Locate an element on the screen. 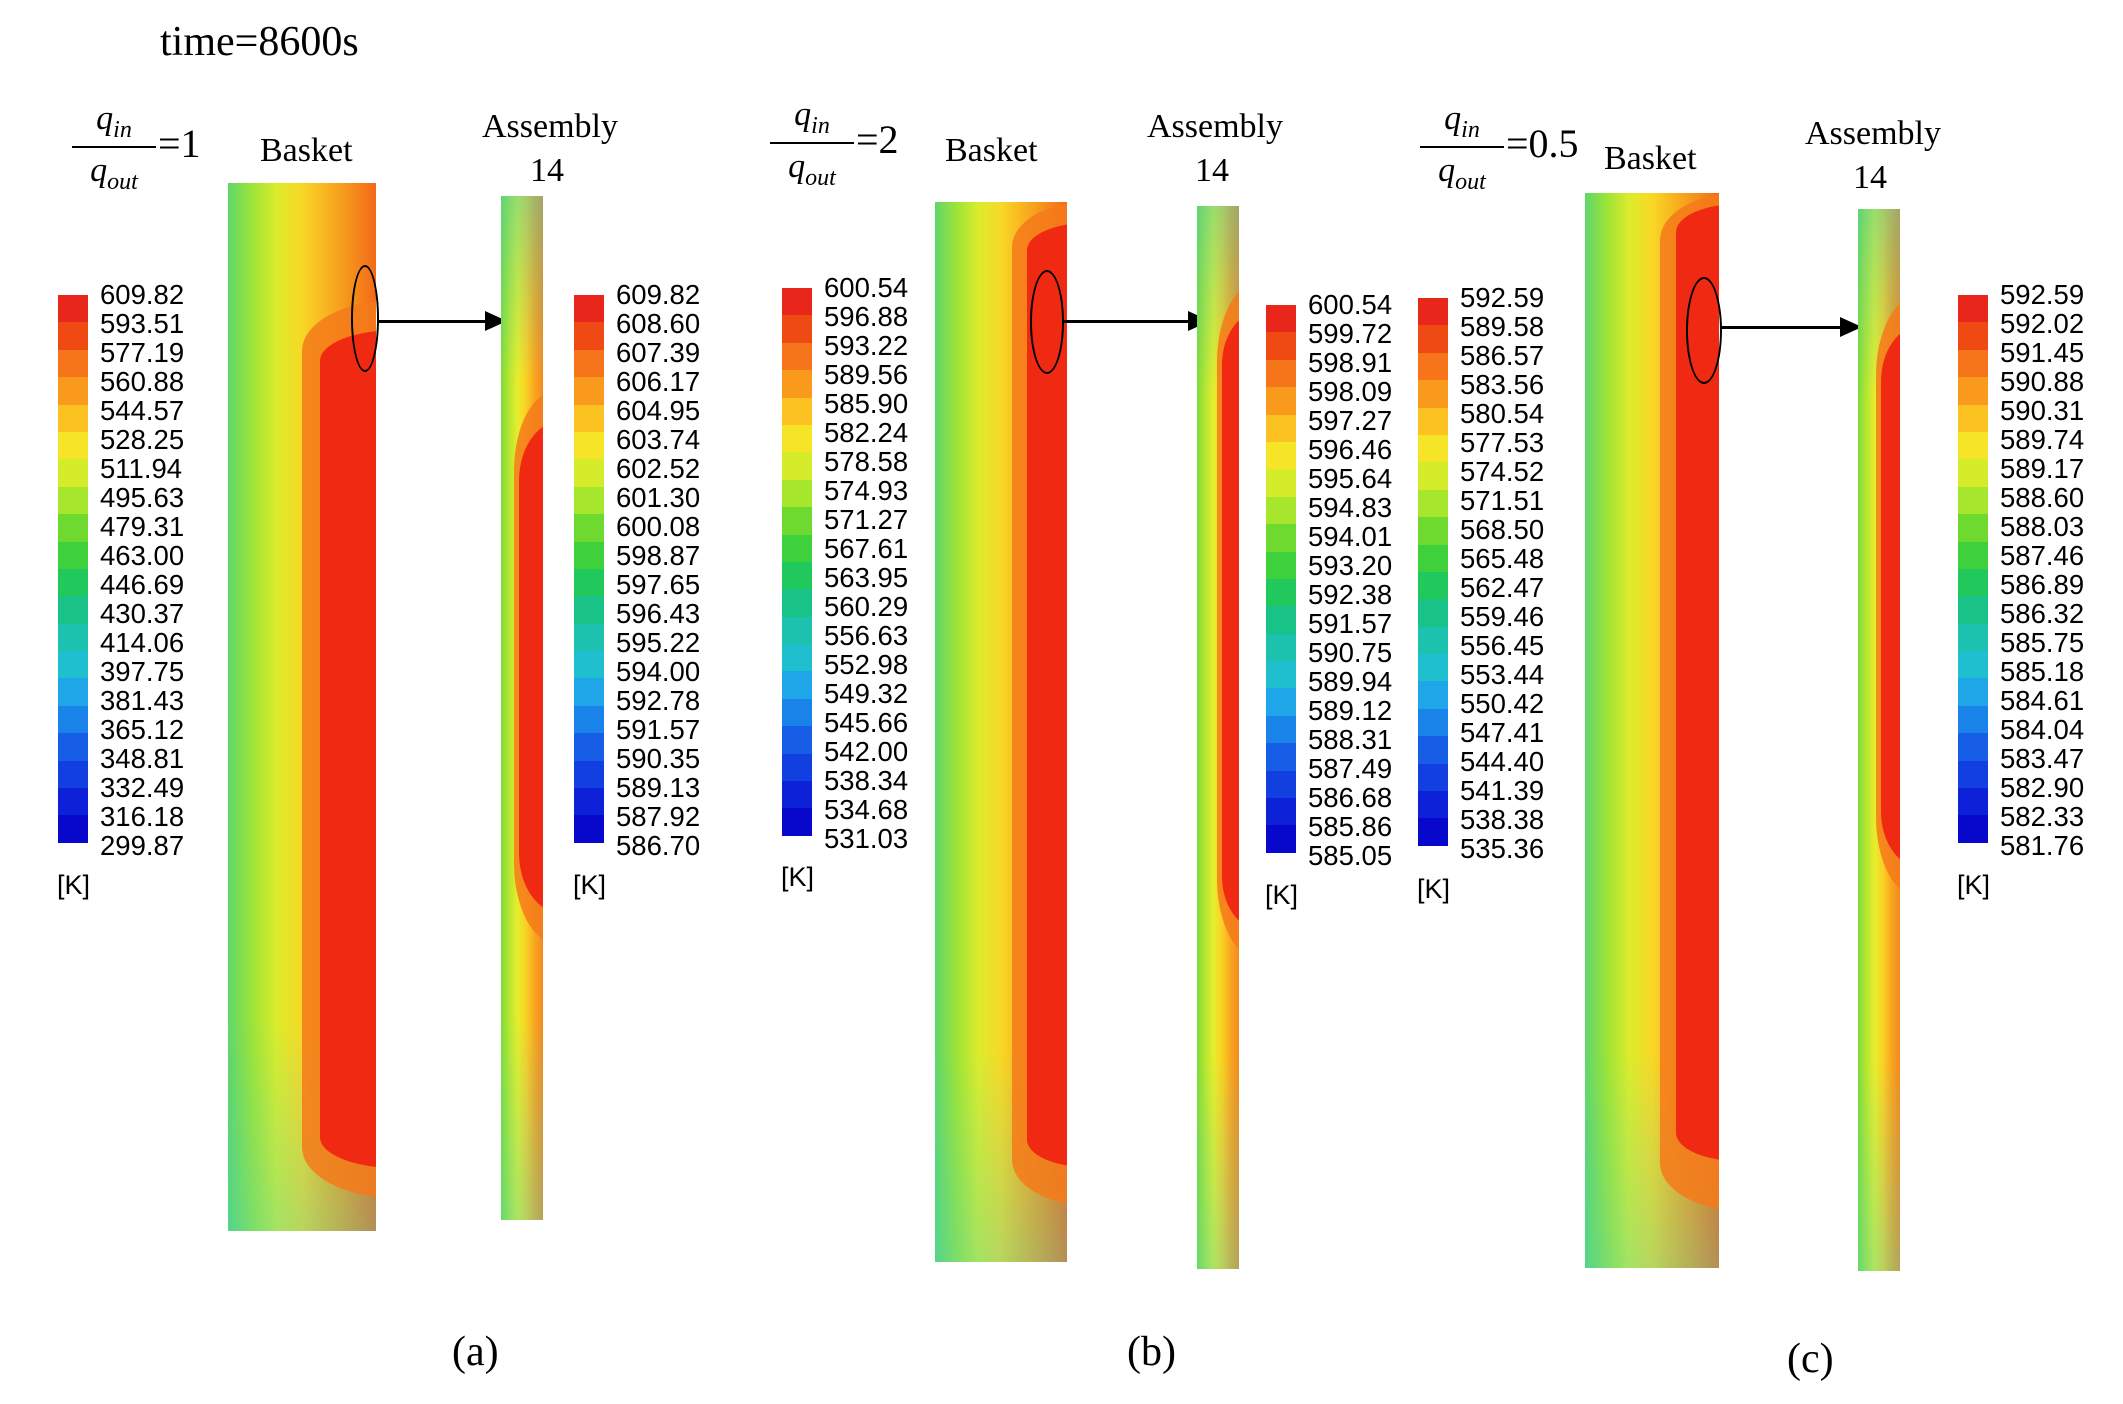 The image size is (2123, 1404). colorbar-tick-label: 593.51 is located at coordinates (142, 323).